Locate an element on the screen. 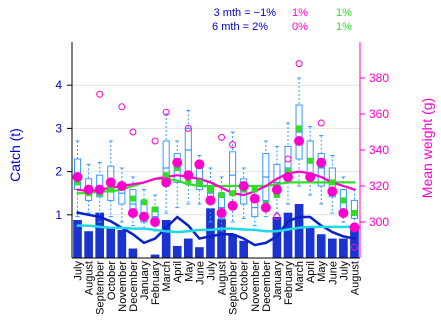 This screenshot has width=441, height=329. legend: 3 mth = −1% 1% 1% 6 mth = 2% 0% 1% is located at coordinates (282, 20).